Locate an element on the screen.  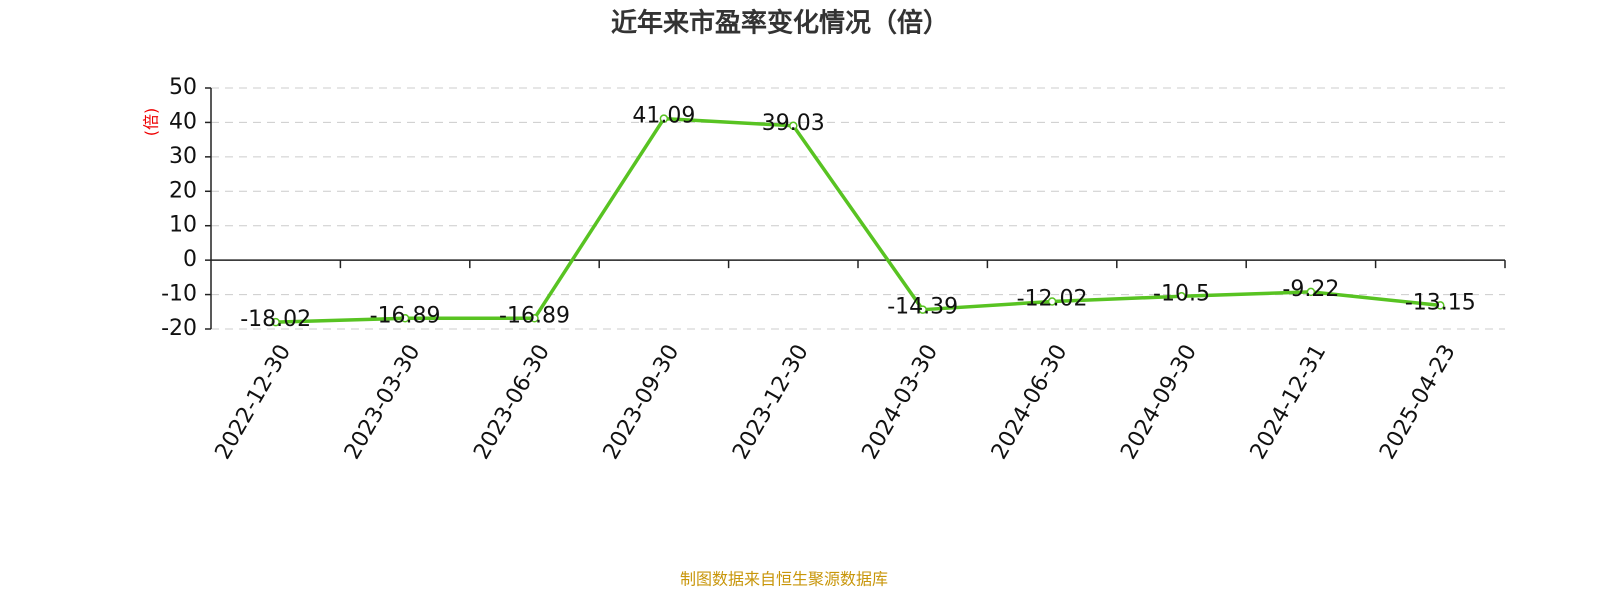
y-tick-label: 0 is located at coordinates (190, 259).